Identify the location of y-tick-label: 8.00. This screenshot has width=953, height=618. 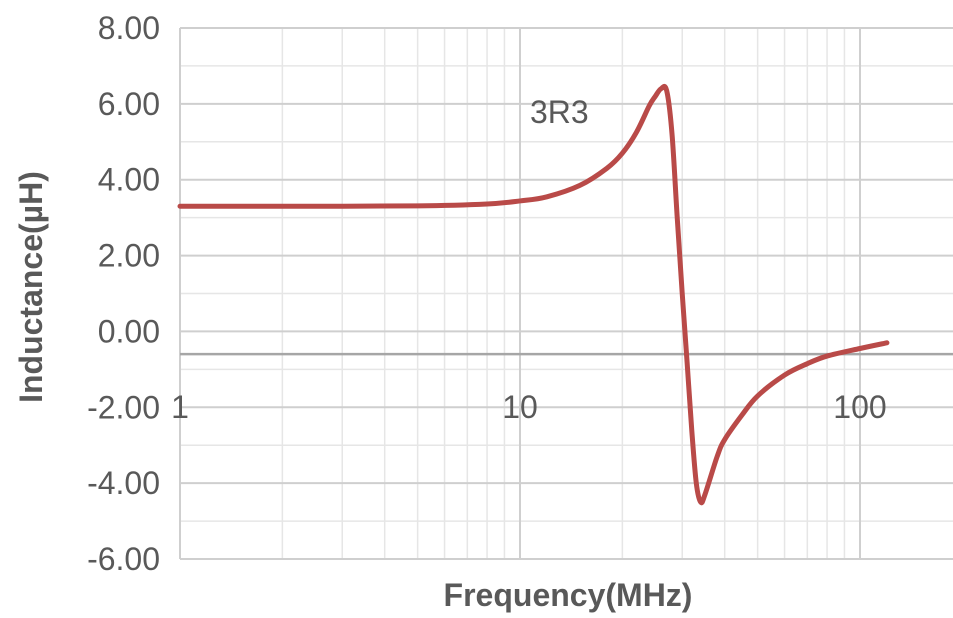
(129, 28).